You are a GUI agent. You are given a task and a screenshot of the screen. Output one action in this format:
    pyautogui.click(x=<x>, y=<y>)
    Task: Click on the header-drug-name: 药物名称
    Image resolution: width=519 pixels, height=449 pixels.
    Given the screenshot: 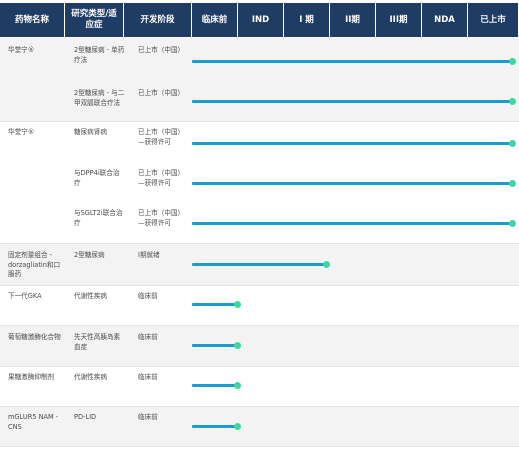 What is the action you would take?
    pyautogui.click(x=32, y=20)
    